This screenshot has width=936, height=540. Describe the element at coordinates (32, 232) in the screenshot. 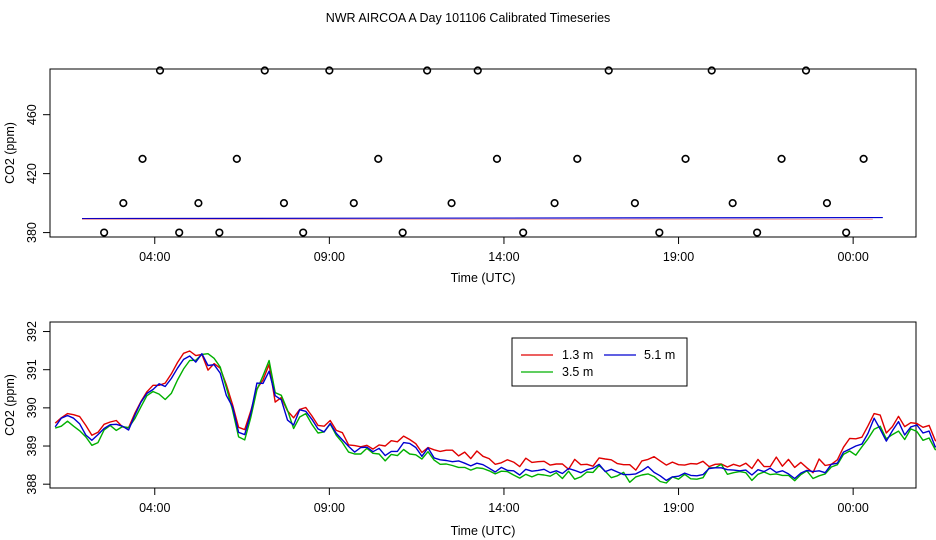

I see `top-ytick-label-380: 380` at that location.